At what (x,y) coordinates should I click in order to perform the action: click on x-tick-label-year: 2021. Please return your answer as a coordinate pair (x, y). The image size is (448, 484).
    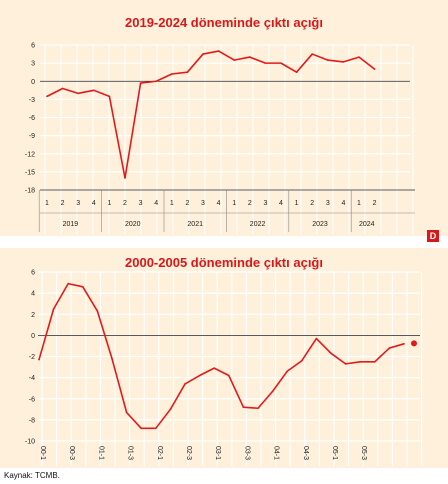
    Looking at the image, I should click on (195, 224).